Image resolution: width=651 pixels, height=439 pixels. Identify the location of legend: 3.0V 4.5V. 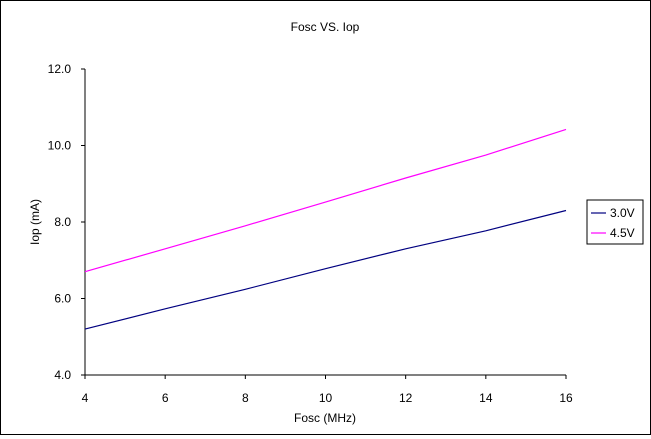
(615, 222).